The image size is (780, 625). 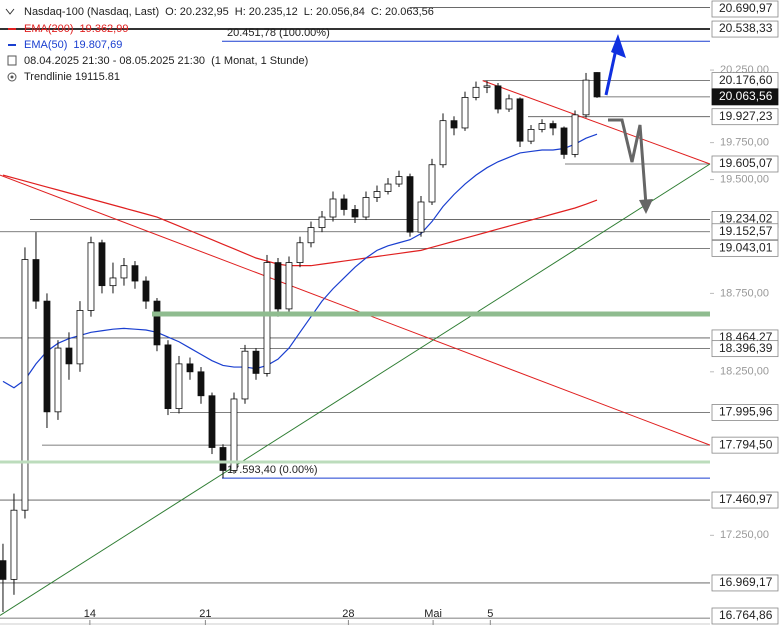 I want to click on x-tick-label: 28, so click(x=348, y=614).